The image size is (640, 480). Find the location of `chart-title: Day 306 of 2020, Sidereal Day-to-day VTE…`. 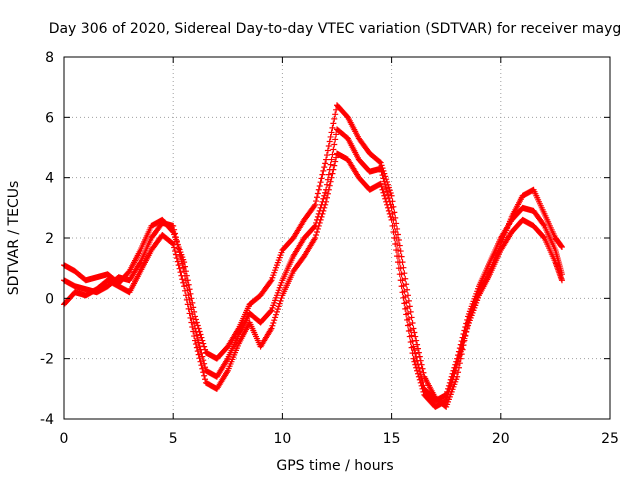

chart-title: Day 306 of 2020, Sidereal Day-to-day VTE… is located at coordinates (335, 29).